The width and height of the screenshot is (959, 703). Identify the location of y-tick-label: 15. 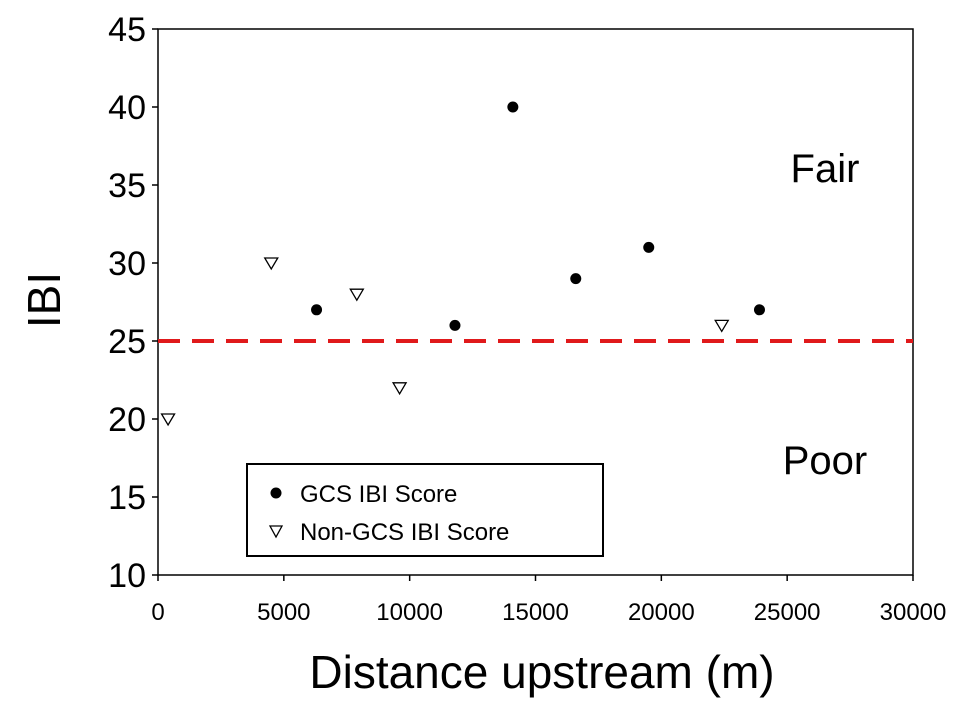
(127, 498).